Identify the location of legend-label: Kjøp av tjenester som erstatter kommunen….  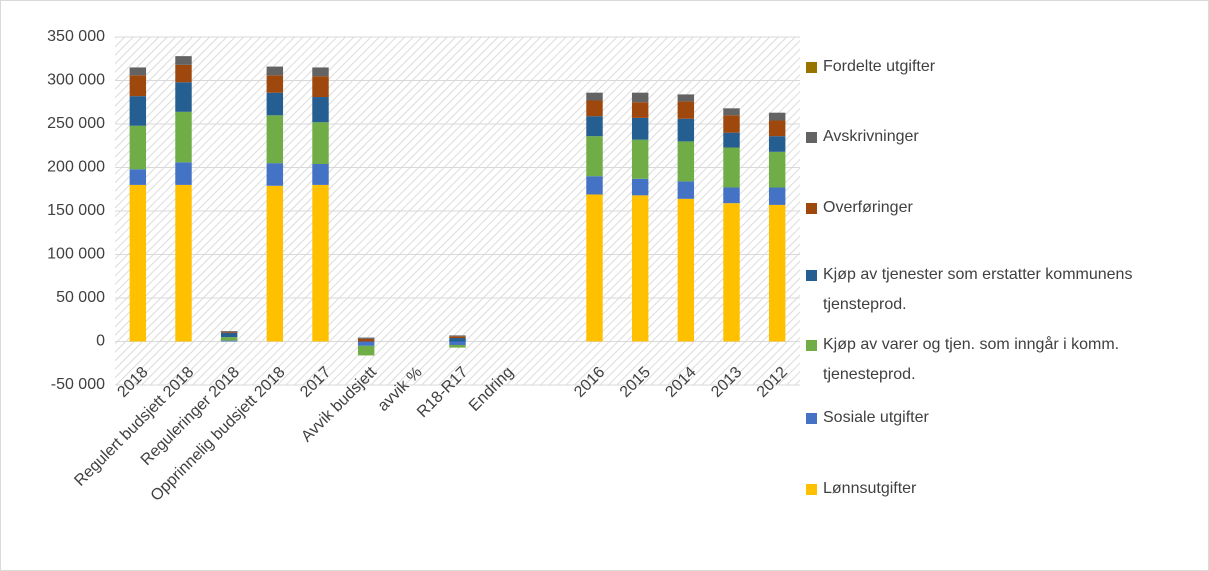
(978, 289).